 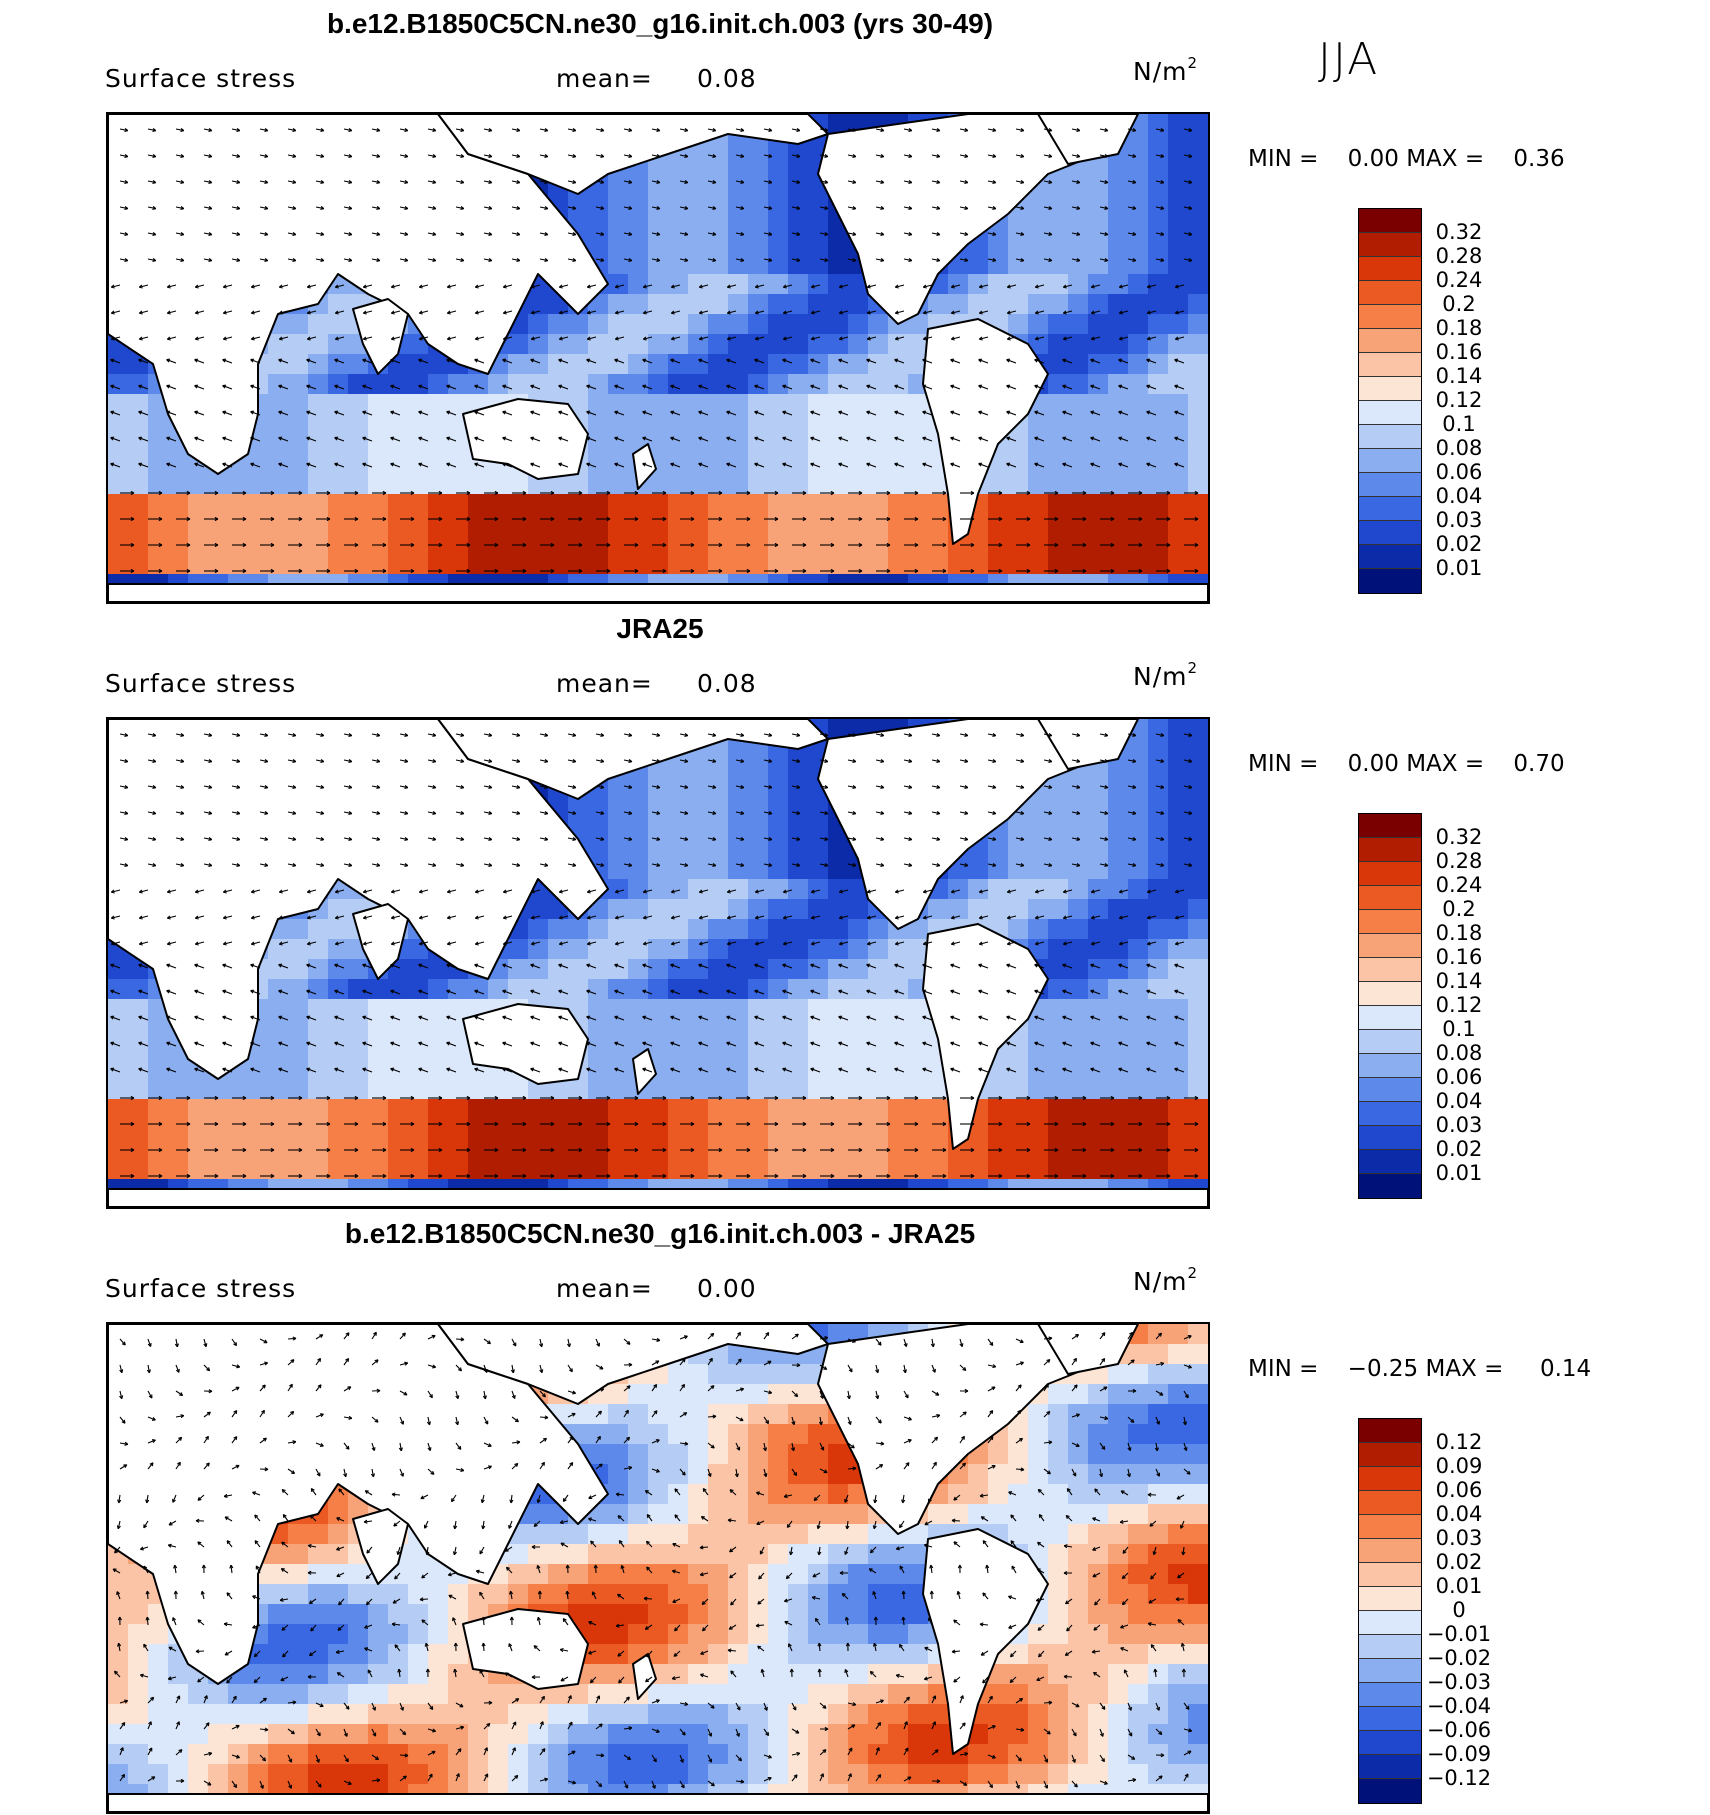 What do you see at coordinates (1565, 1369) in the screenshot?
I see `max-value: 0.14` at bounding box center [1565, 1369].